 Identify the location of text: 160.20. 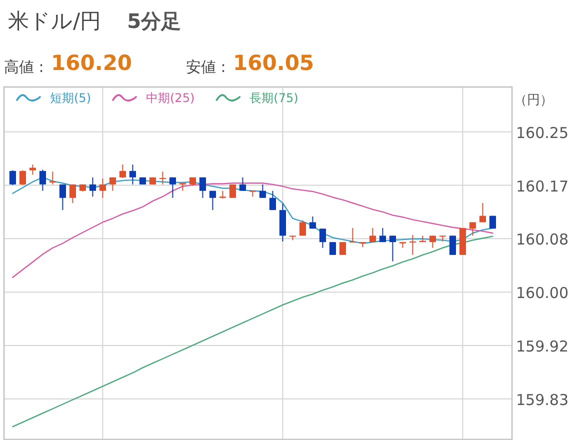
(91, 63).